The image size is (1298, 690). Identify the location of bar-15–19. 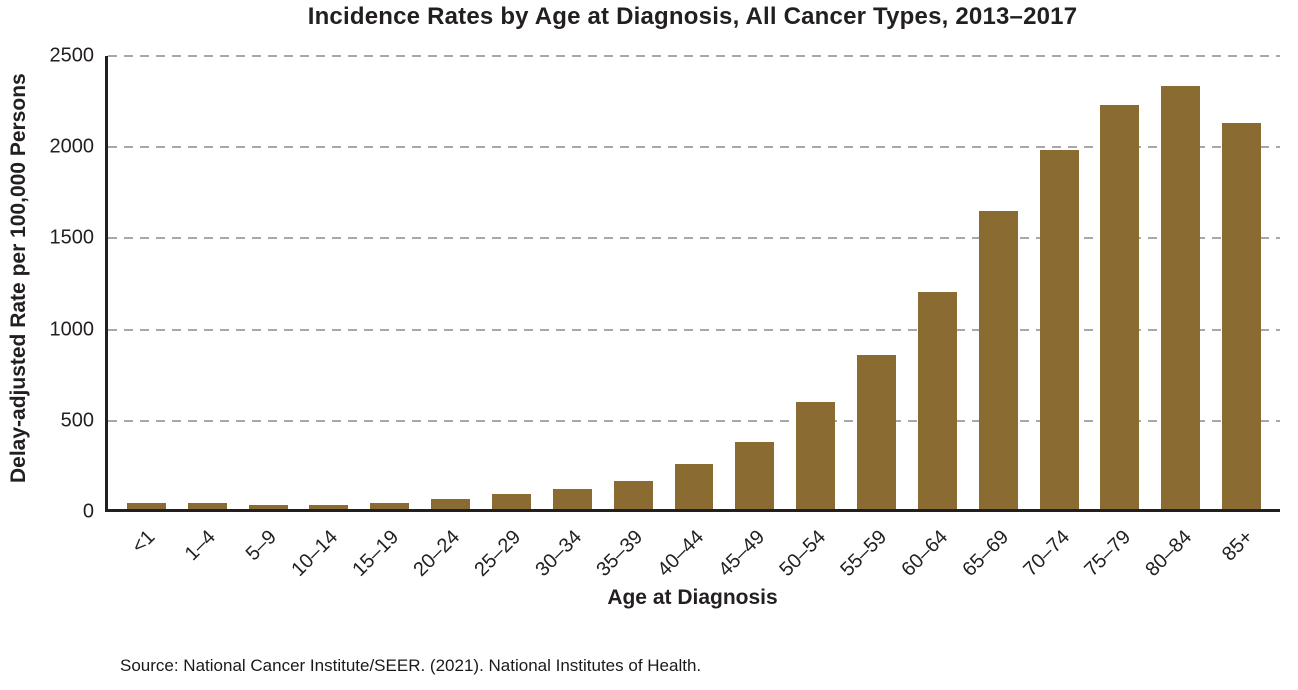
(390, 505).